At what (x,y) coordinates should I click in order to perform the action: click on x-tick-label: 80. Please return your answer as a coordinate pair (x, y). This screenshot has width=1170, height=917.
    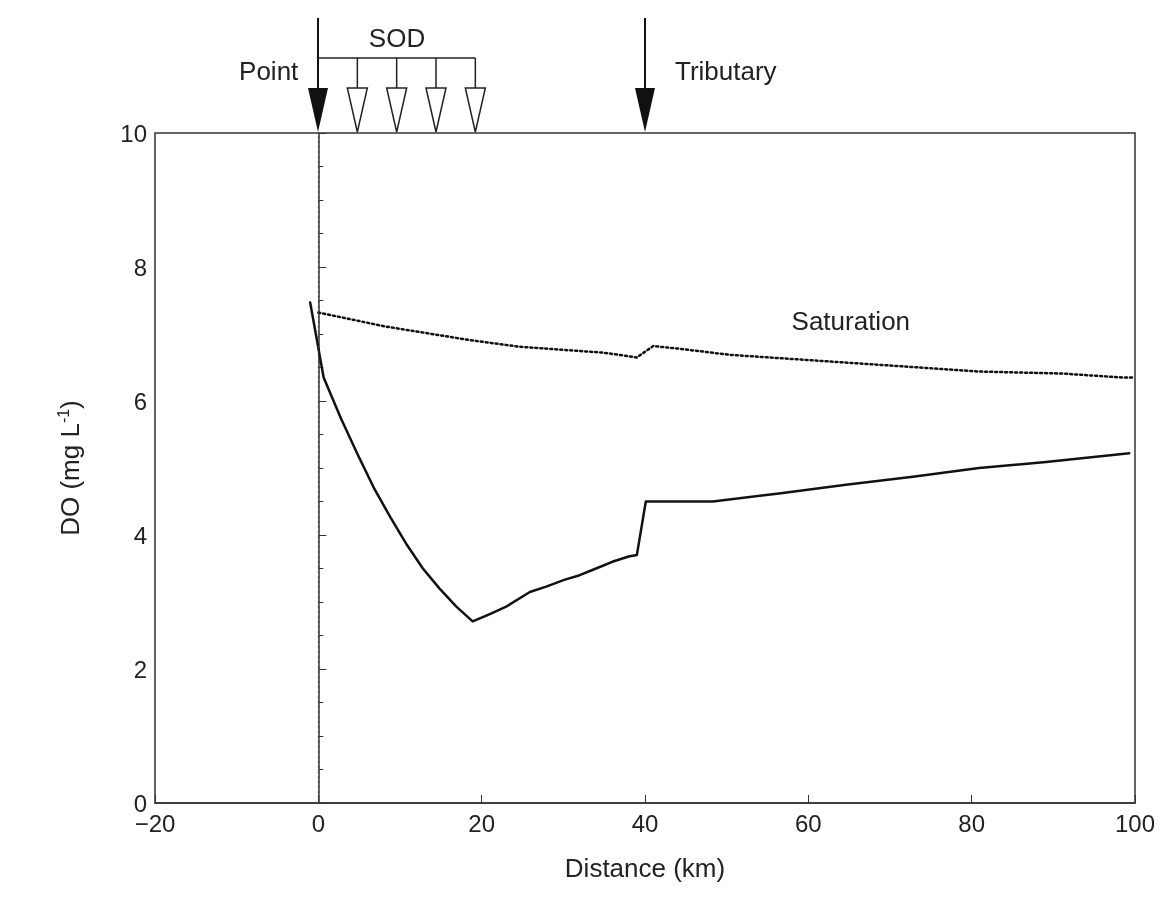
    Looking at the image, I should click on (972, 823).